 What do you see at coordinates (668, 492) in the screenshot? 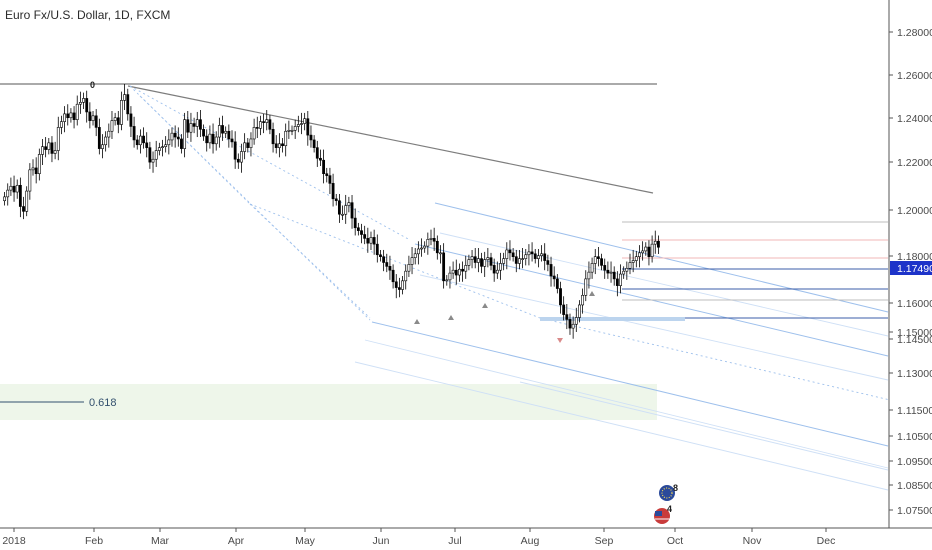
I see `event-icon-eu: 8` at bounding box center [668, 492].